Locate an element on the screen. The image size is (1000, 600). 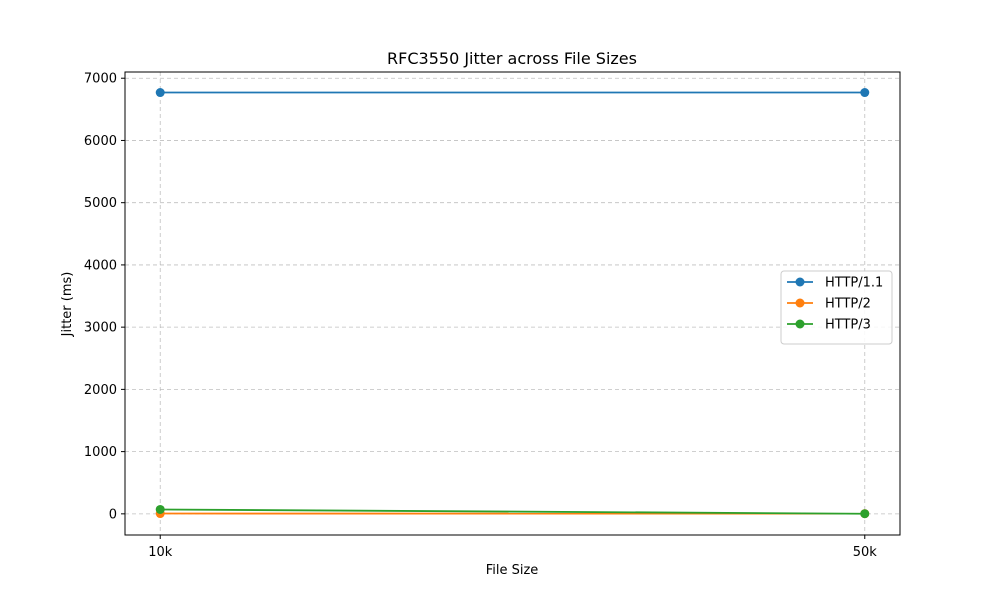
y-tick-label: 7000 is located at coordinates (100, 79).